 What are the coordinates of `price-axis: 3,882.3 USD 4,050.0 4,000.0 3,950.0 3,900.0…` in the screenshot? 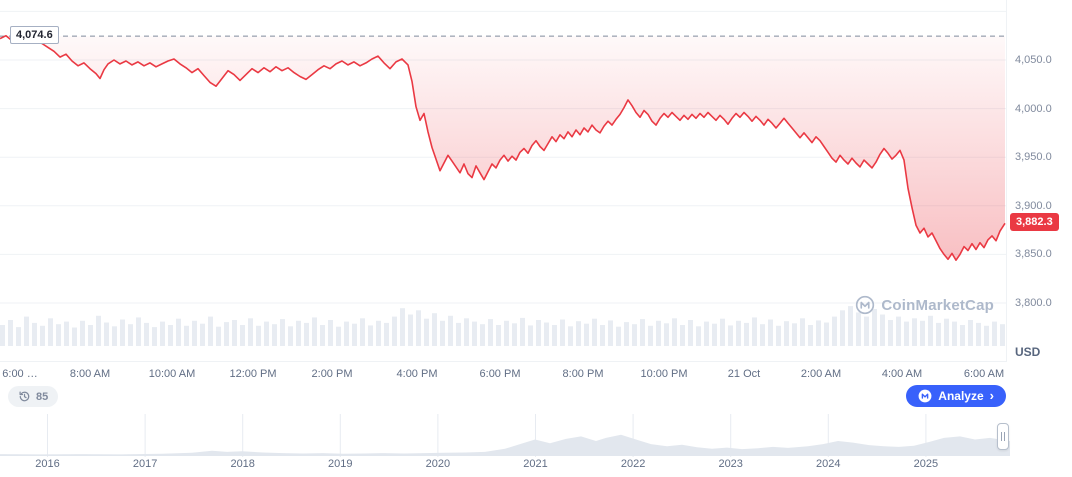 It's located at (1040, 181).